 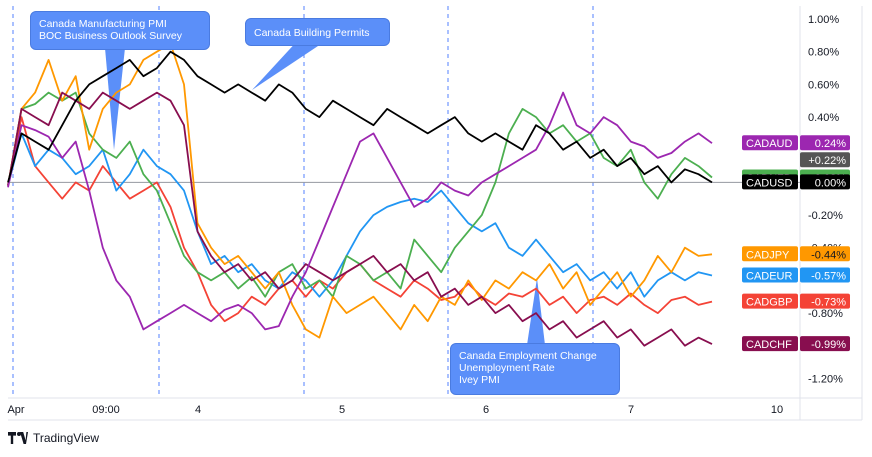 I want to click on tag-name-cadeur-bg, so click(x=770, y=275).